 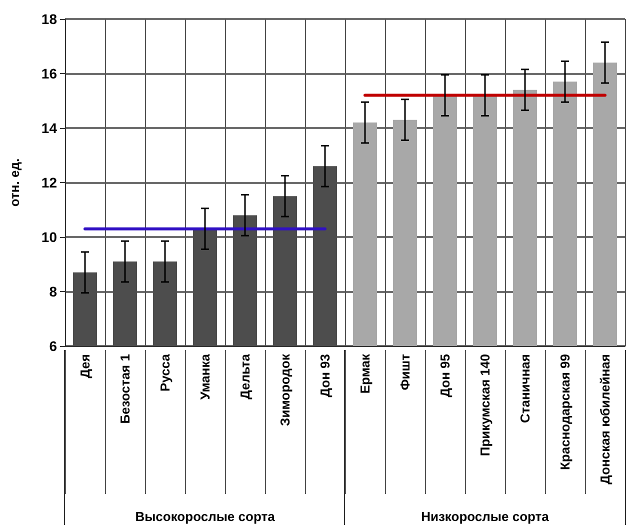 I want to click on x-tick-label: Зимородок, so click(x=285, y=390).